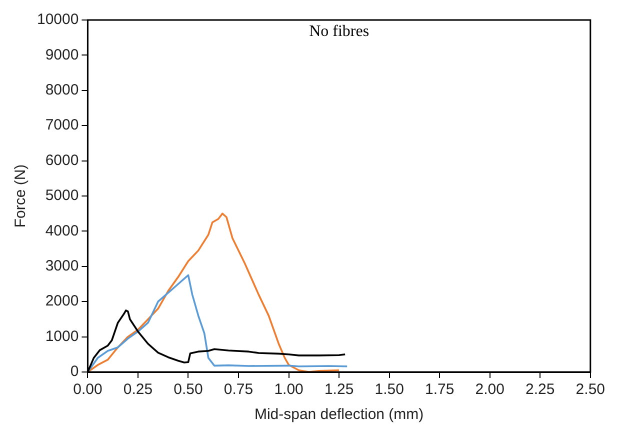 Image resolution: width=618 pixels, height=440 pixels. What do you see at coordinates (62, 301) in the screenshot?
I see `y-tick-label: 2000` at bounding box center [62, 301].